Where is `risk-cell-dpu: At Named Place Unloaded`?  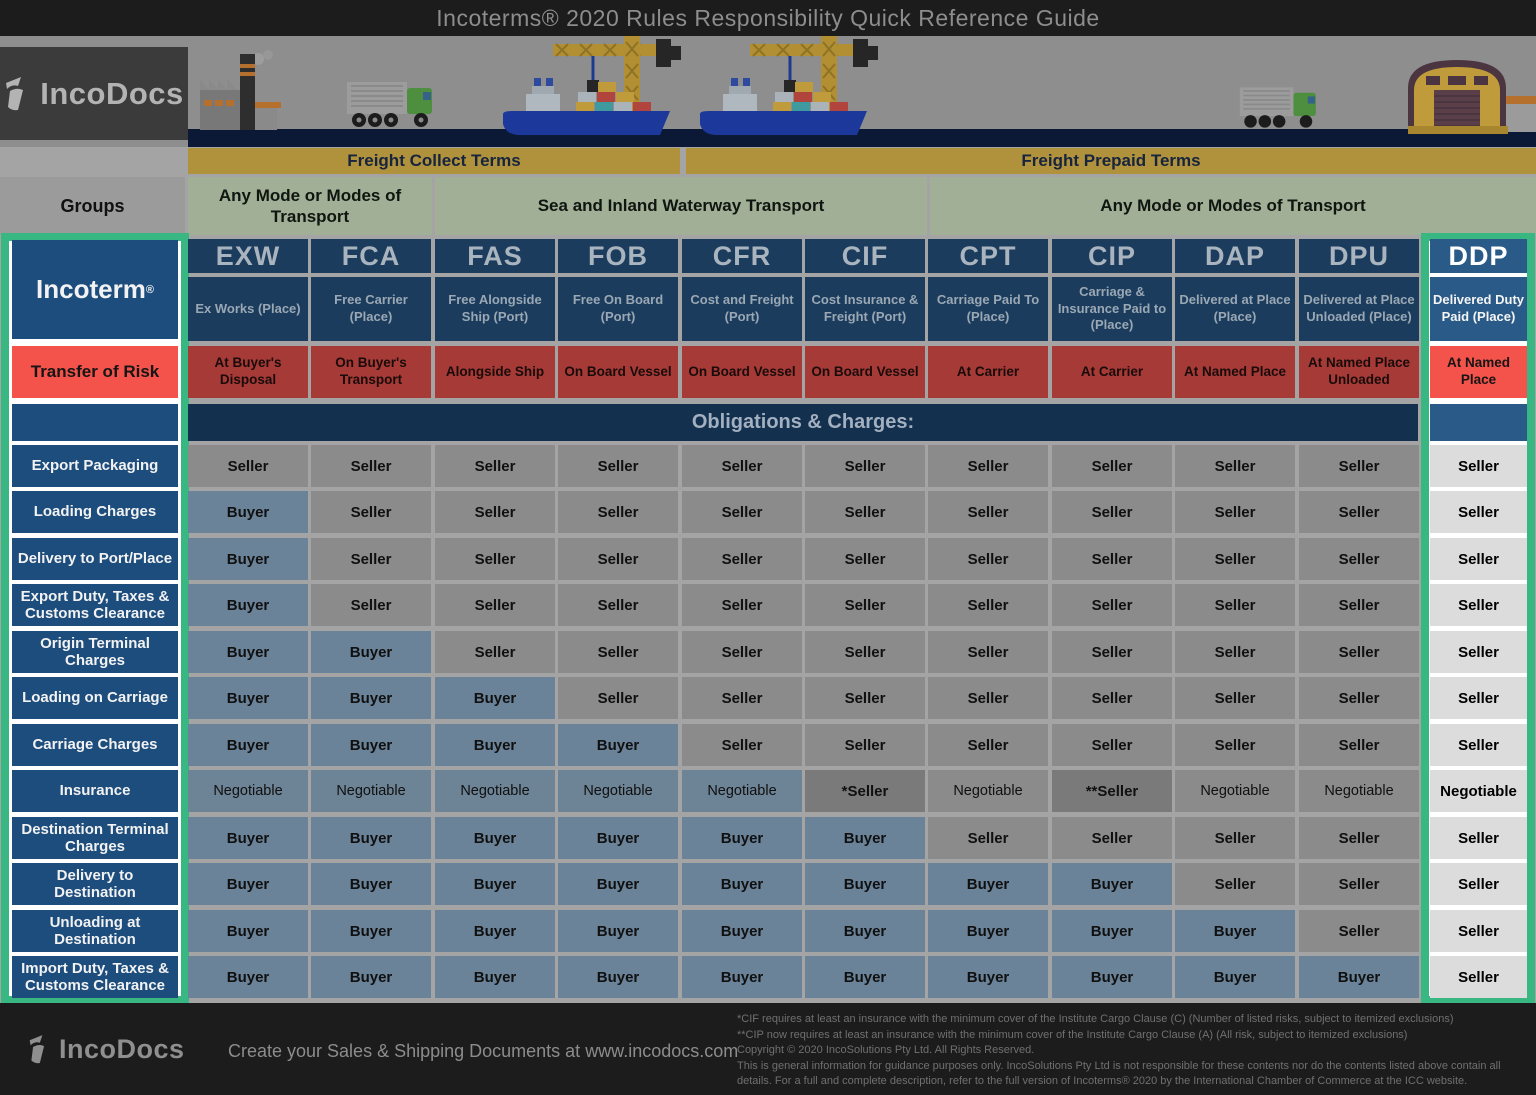
risk-cell-dpu: At Named Place Unloaded is located at coordinates (1359, 372).